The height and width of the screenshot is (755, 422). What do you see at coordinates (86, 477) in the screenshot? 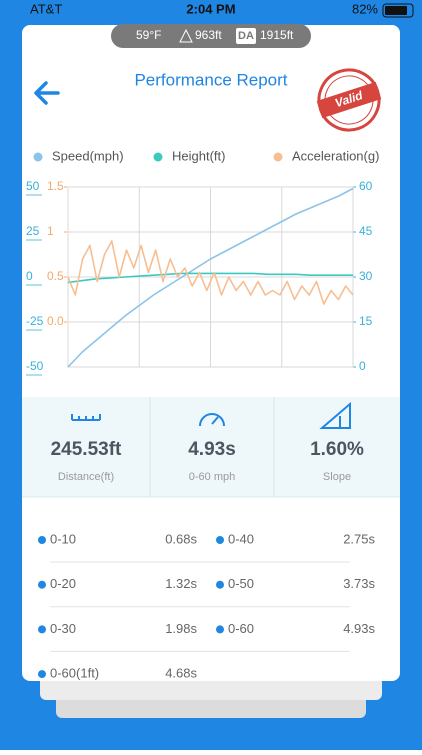
I see `stat-label: Distance(ft)` at bounding box center [86, 477].